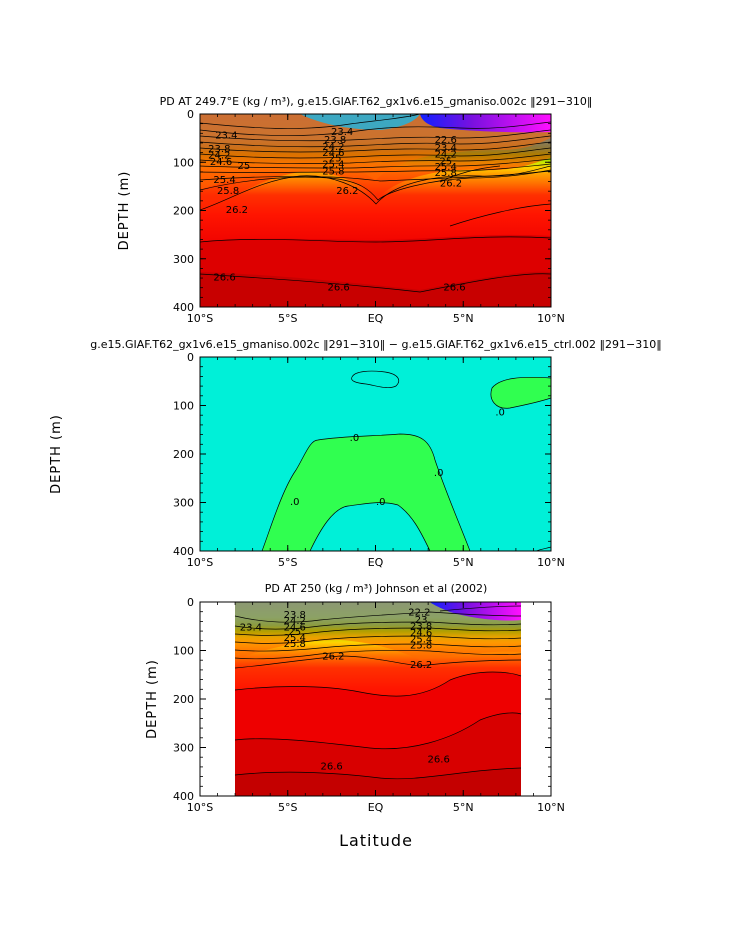 Image resolution: width=733 pixels, height=945 pixels. Describe the element at coordinates (347, 191) in the screenshot. I see `contour-label: 26.2` at that location.